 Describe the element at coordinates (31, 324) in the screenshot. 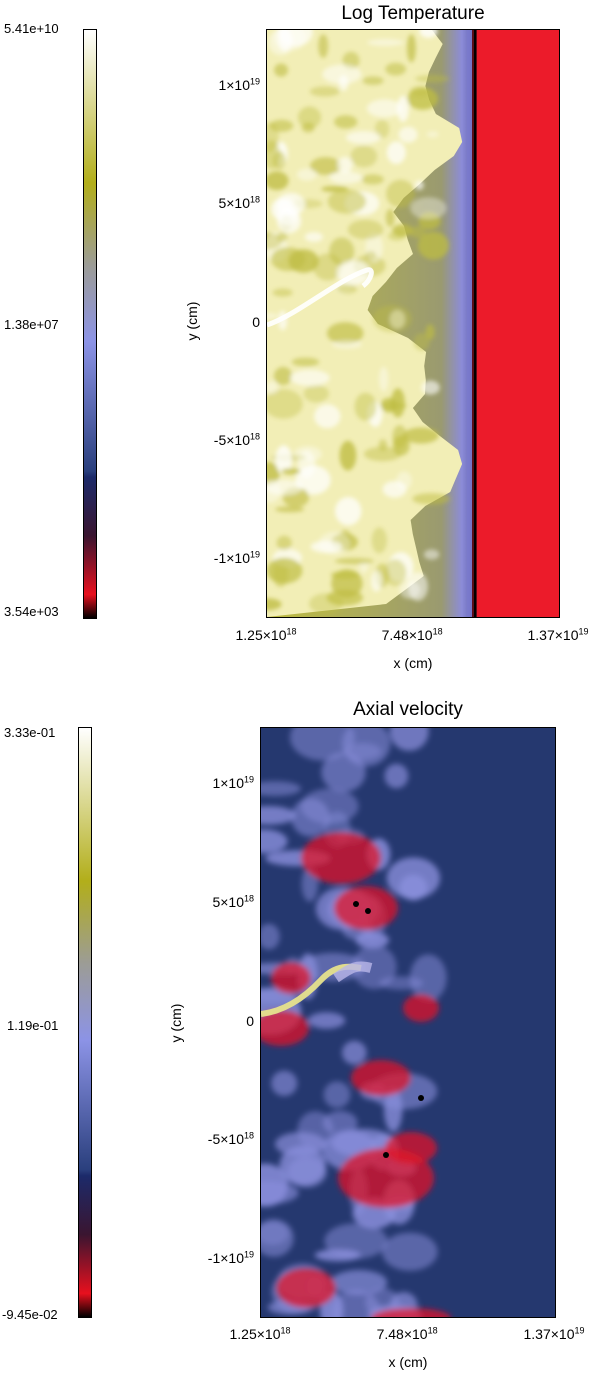

I see `colorbar-mid-label: 1.38e+07` at that location.